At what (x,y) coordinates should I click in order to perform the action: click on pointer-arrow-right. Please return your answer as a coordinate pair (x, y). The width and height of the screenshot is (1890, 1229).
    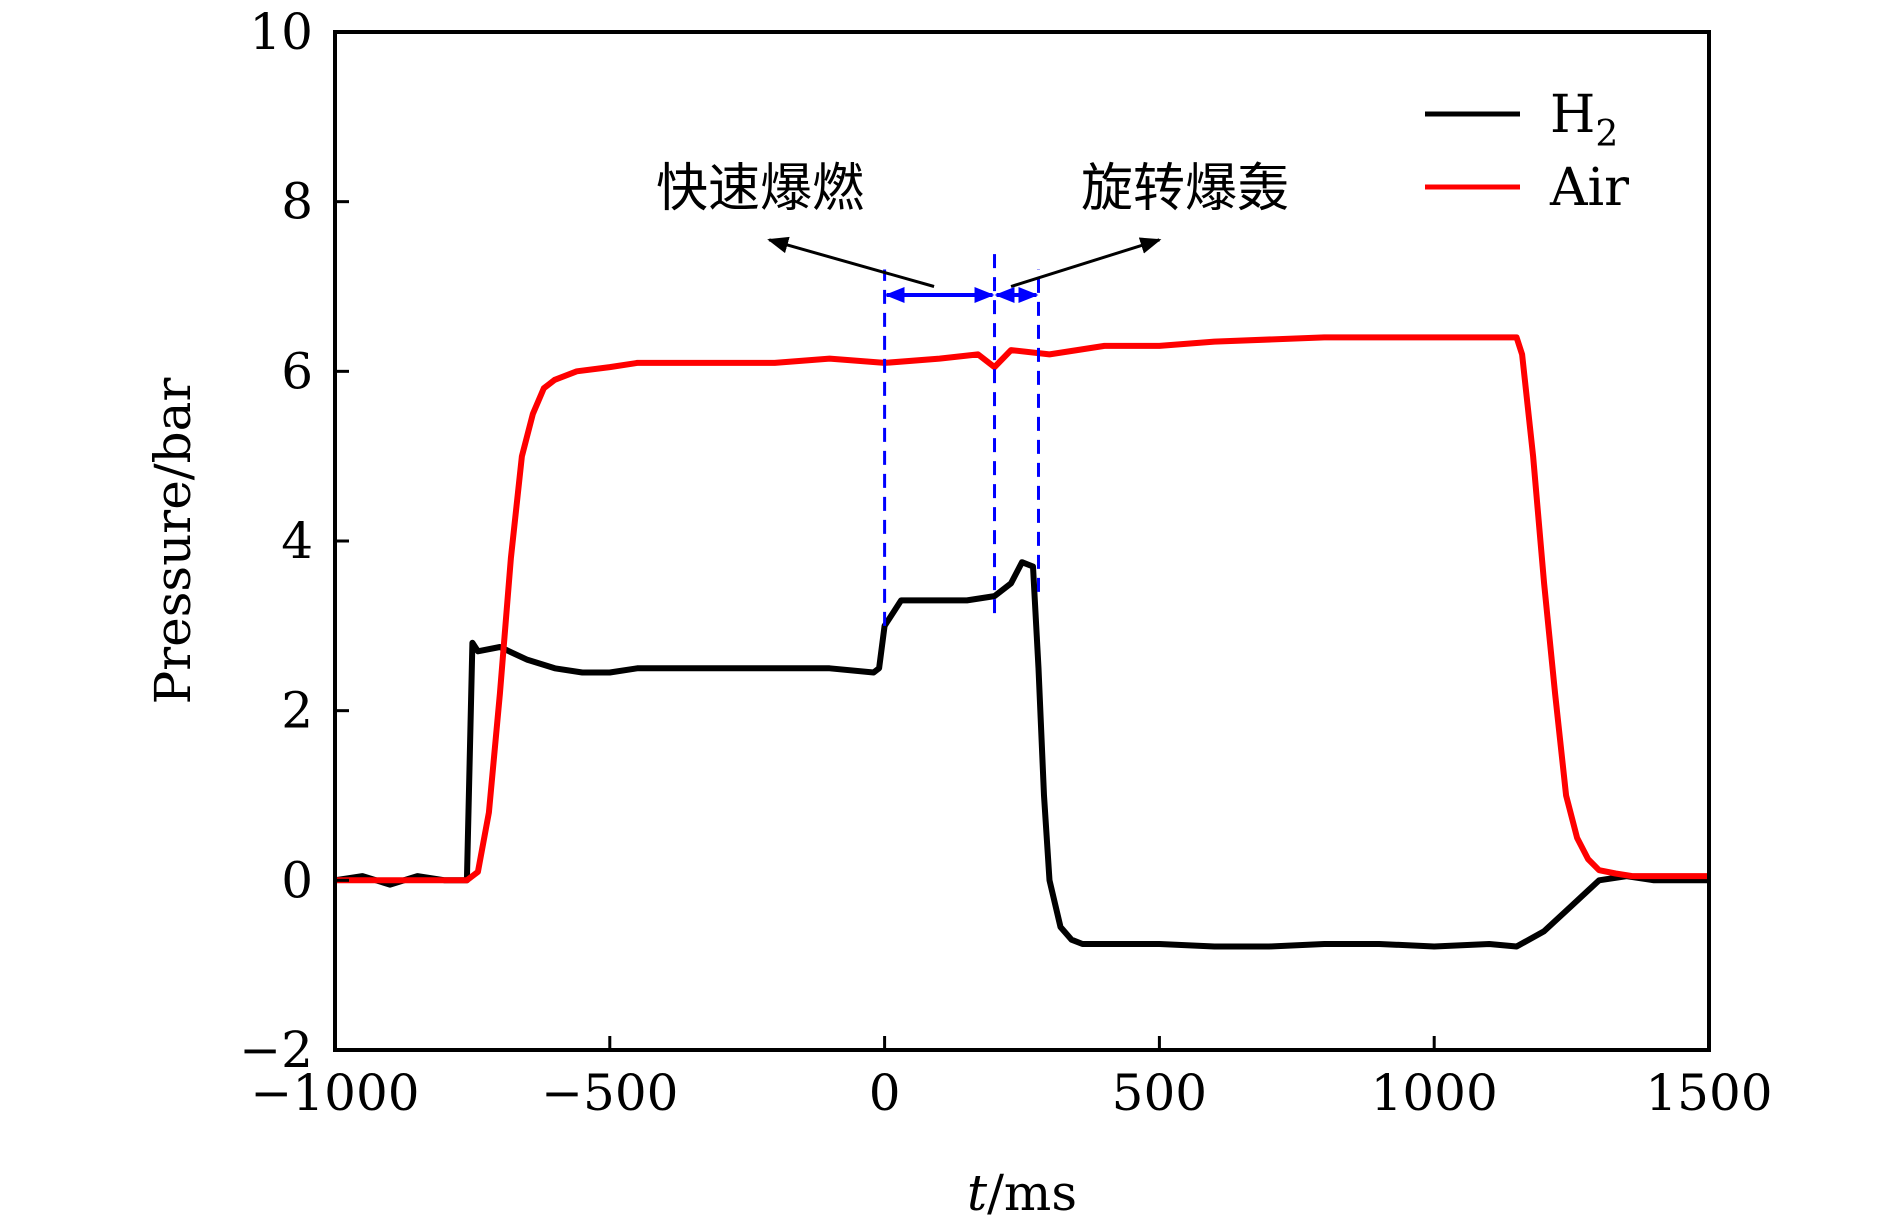
    Looking at the image, I should click on (1086, 262).